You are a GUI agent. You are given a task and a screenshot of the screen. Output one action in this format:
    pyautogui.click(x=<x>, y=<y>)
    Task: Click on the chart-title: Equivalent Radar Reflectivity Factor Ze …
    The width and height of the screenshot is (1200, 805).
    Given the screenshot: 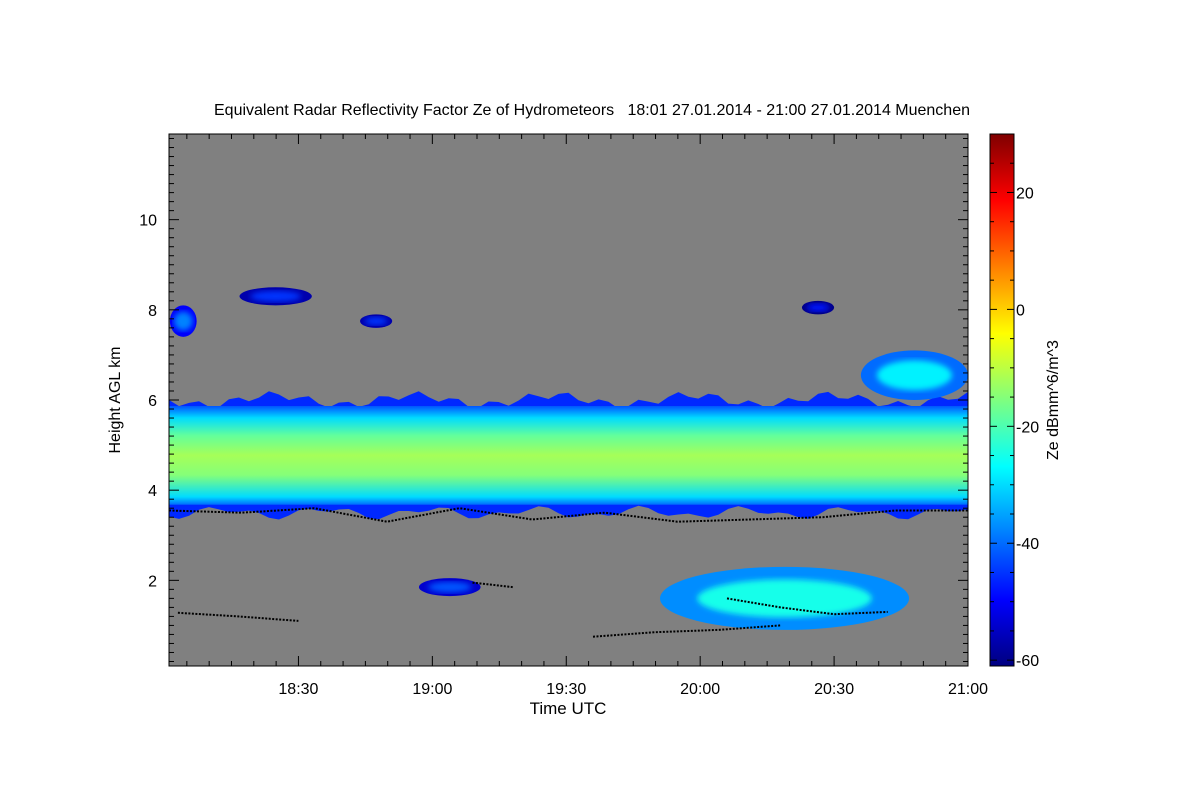 What is the action you would take?
    pyautogui.click(x=592, y=110)
    